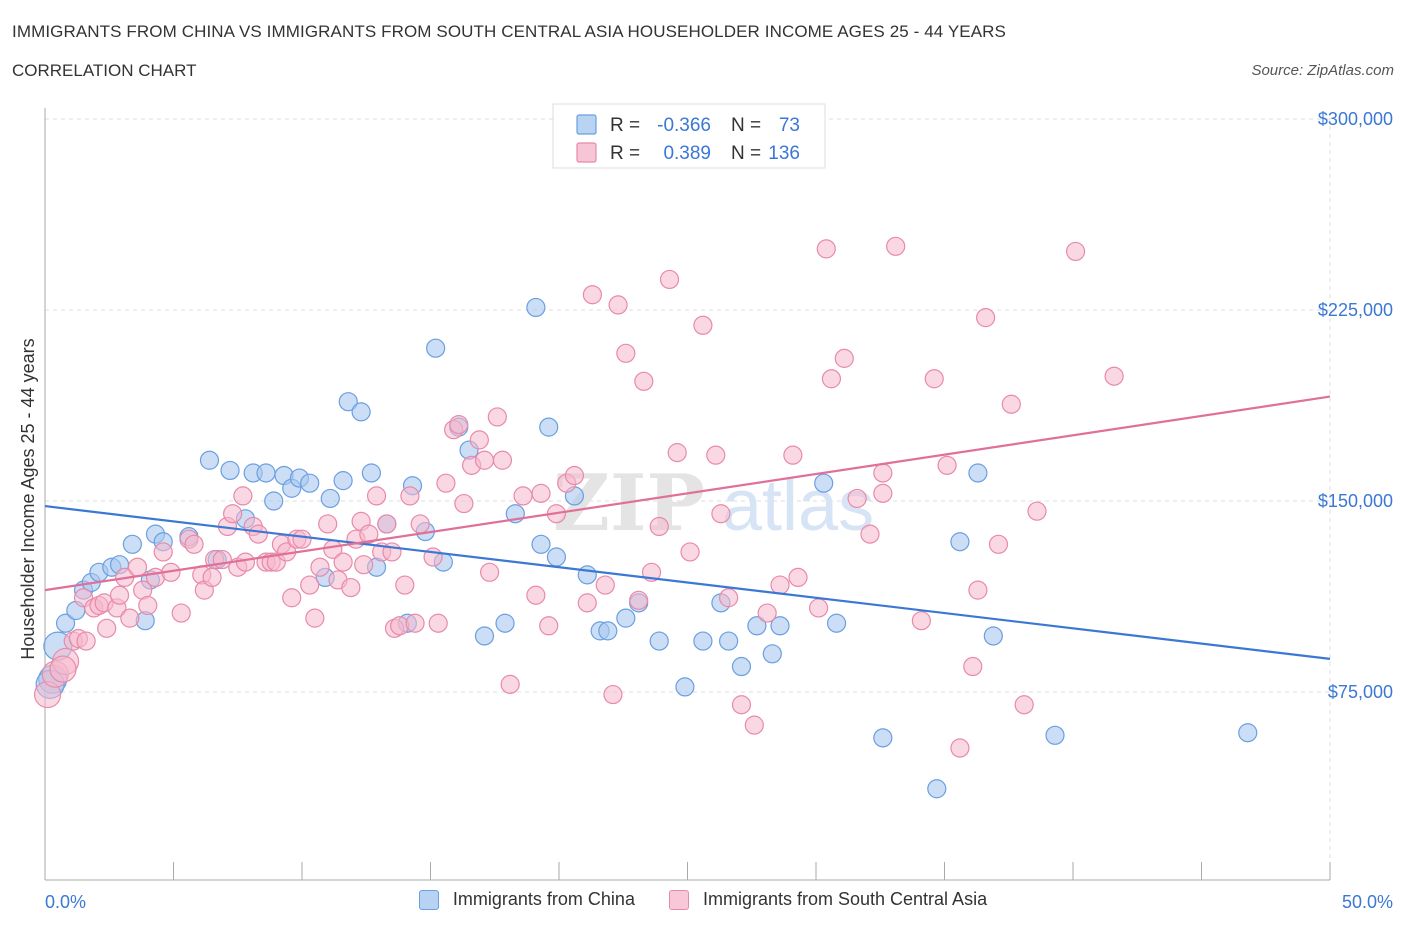 Image resolution: width=1406 pixels, height=930 pixels. I want to click on legend-box-n-label-0: N =, so click(746, 125).